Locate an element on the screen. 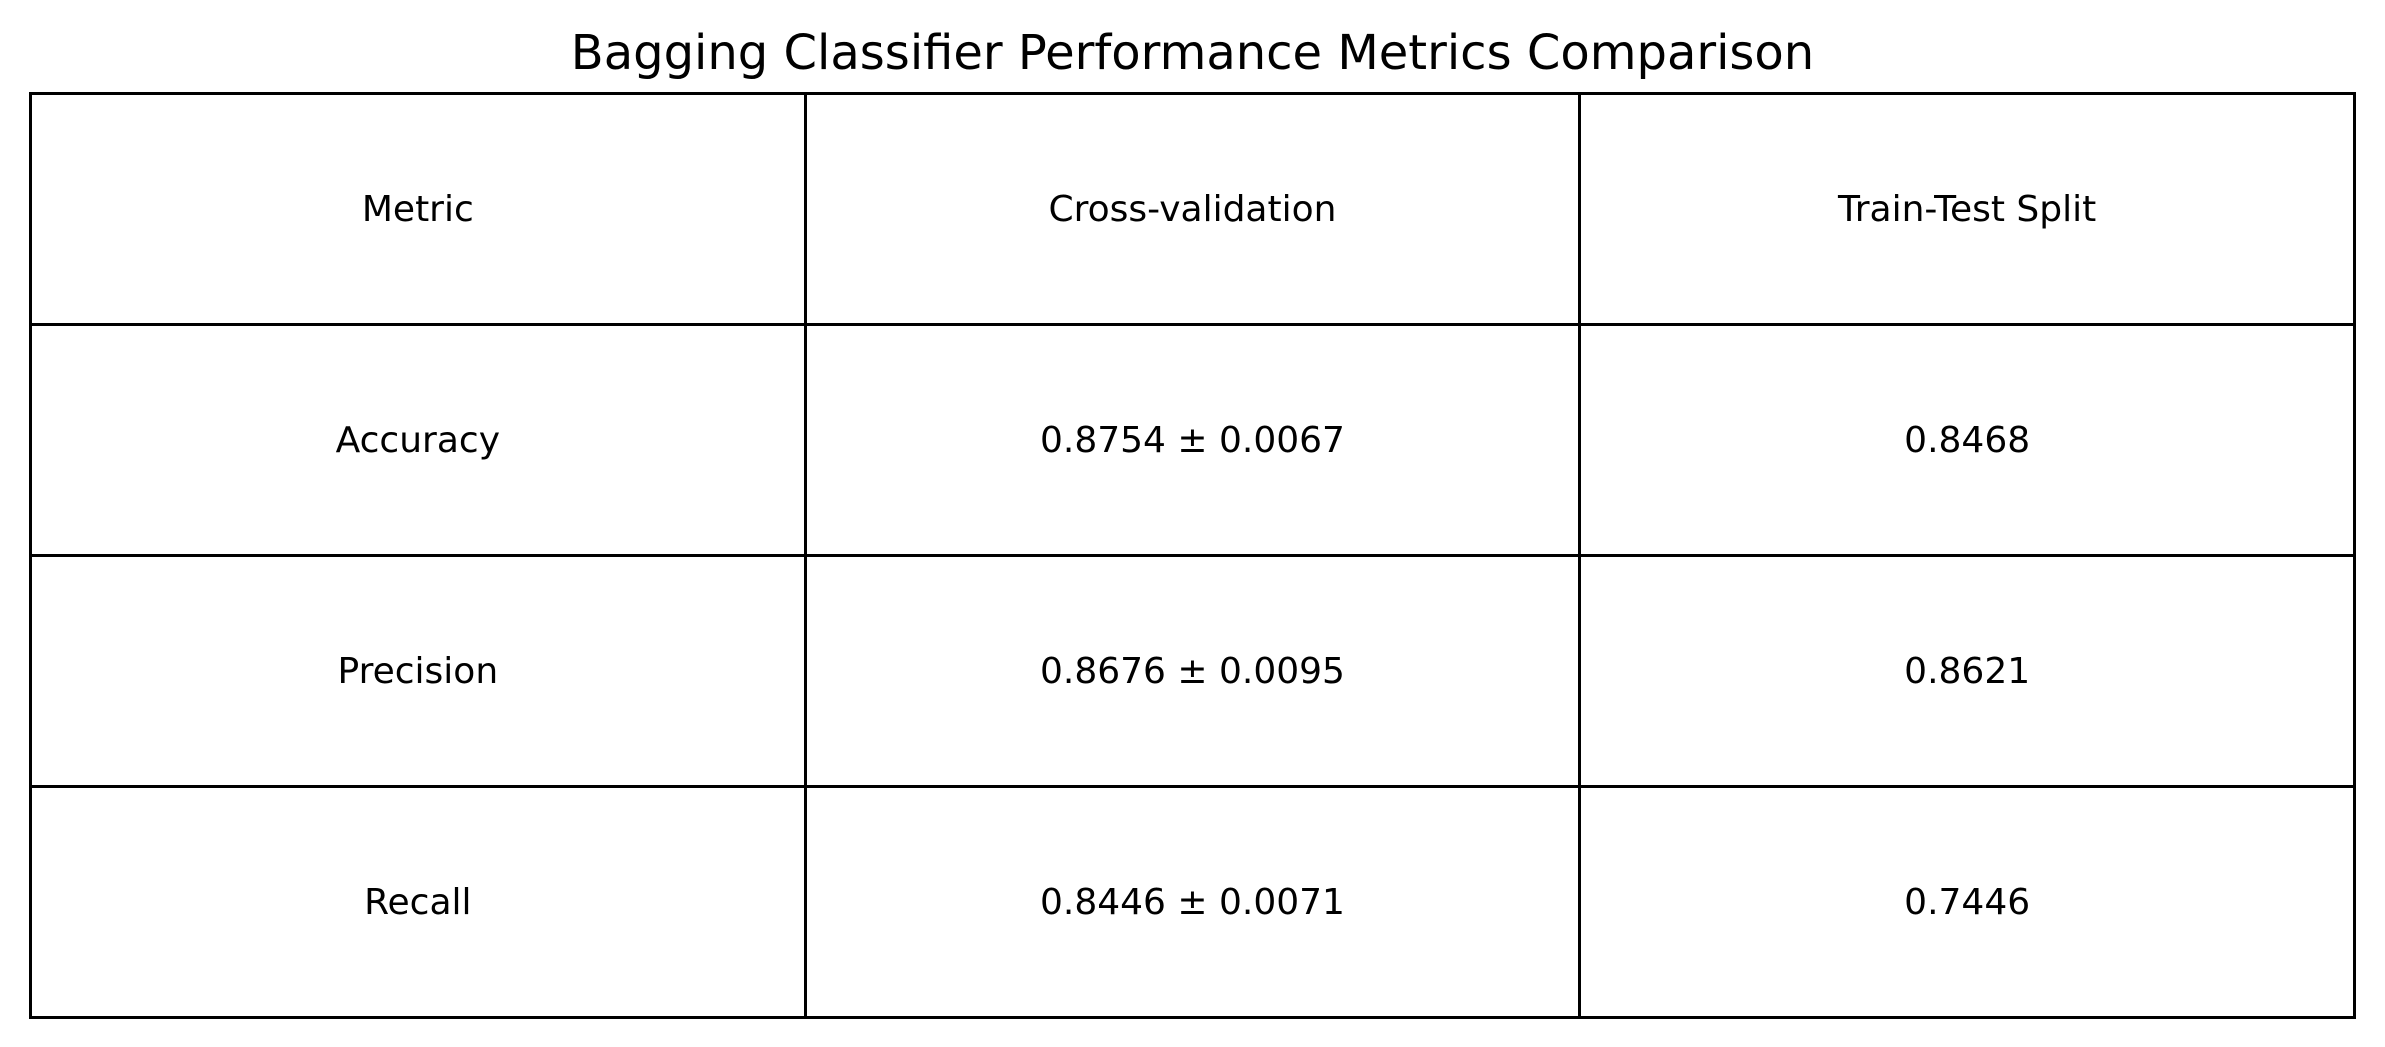 The image size is (2385, 1047). table-cell: Accuracy is located at coordinates (418, 440).